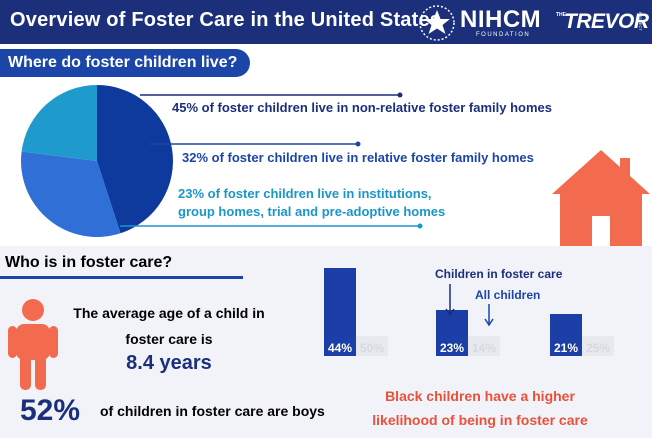 The height and width of the screenshot is (438, 652). Describe the element at coordinates (169, 363) in the screenshot. I see `average-age-value: 8.4 years` at that location.